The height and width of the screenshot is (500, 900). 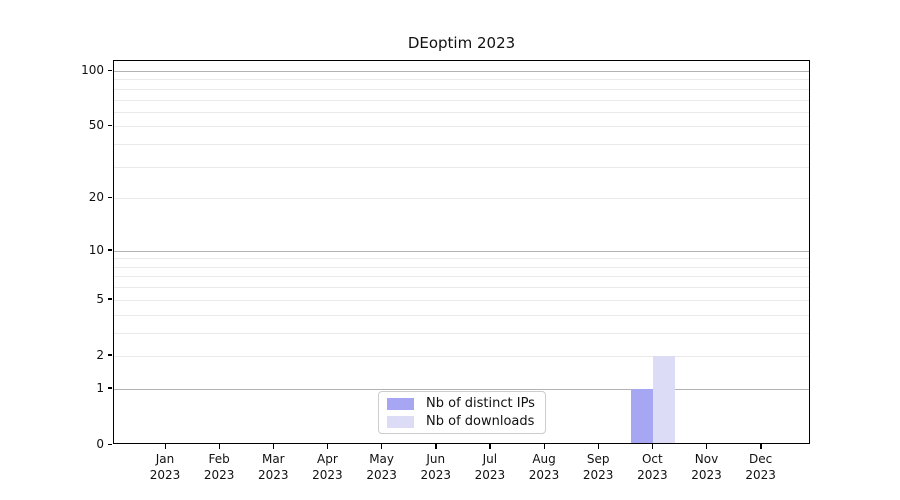 What do you see at coordinates (96, 197) in the screenshot?
I see `y-tick-label: 20` at bounding box center [96, 197].